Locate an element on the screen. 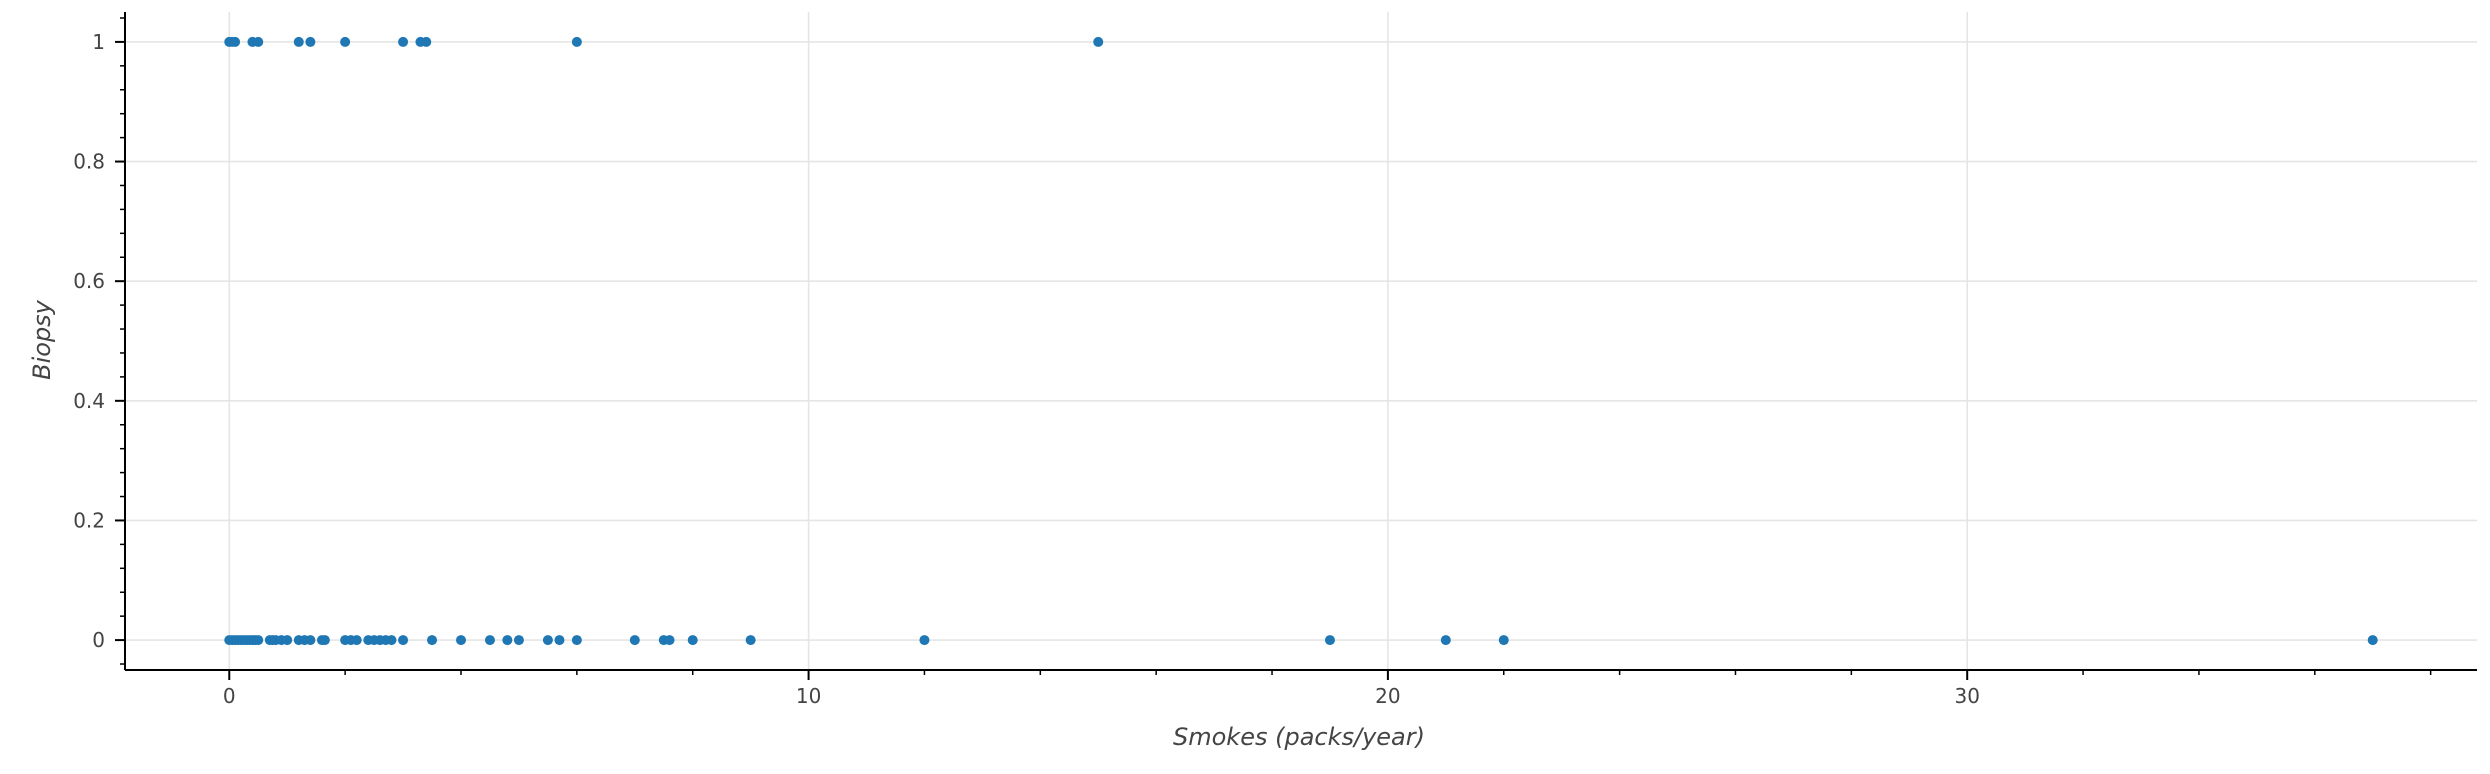 This screenshot has width=2490, height=774. y-tick-label-0: 0 is located at coordinates (98, 640).